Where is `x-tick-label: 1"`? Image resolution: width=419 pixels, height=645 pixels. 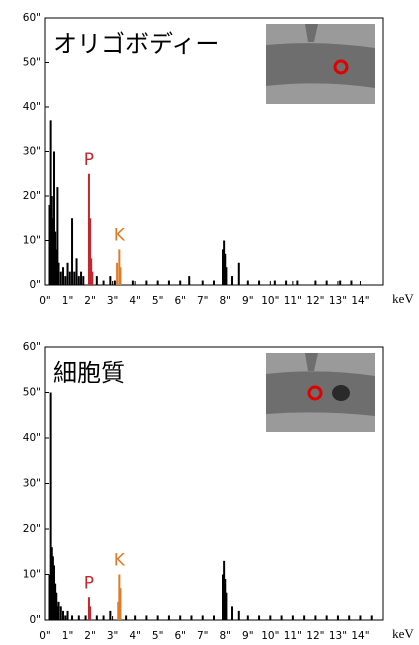
x-tick-label: 1" is located at coordinates (68, 301).